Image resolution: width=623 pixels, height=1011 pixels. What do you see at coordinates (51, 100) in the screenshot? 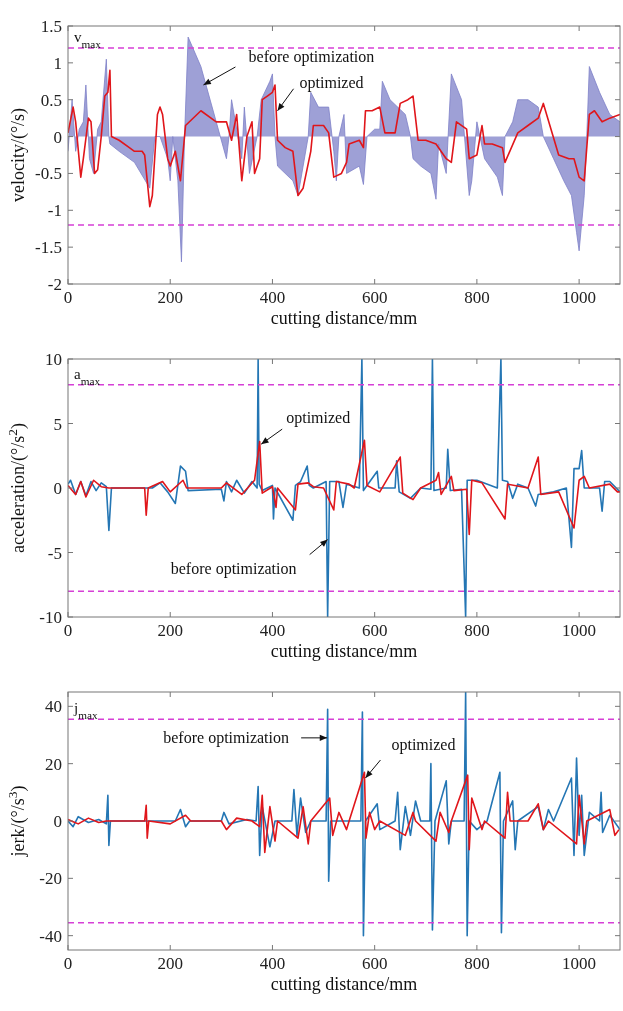
I see `y-tick-label: 0.5` at bounding box center [51, 100].